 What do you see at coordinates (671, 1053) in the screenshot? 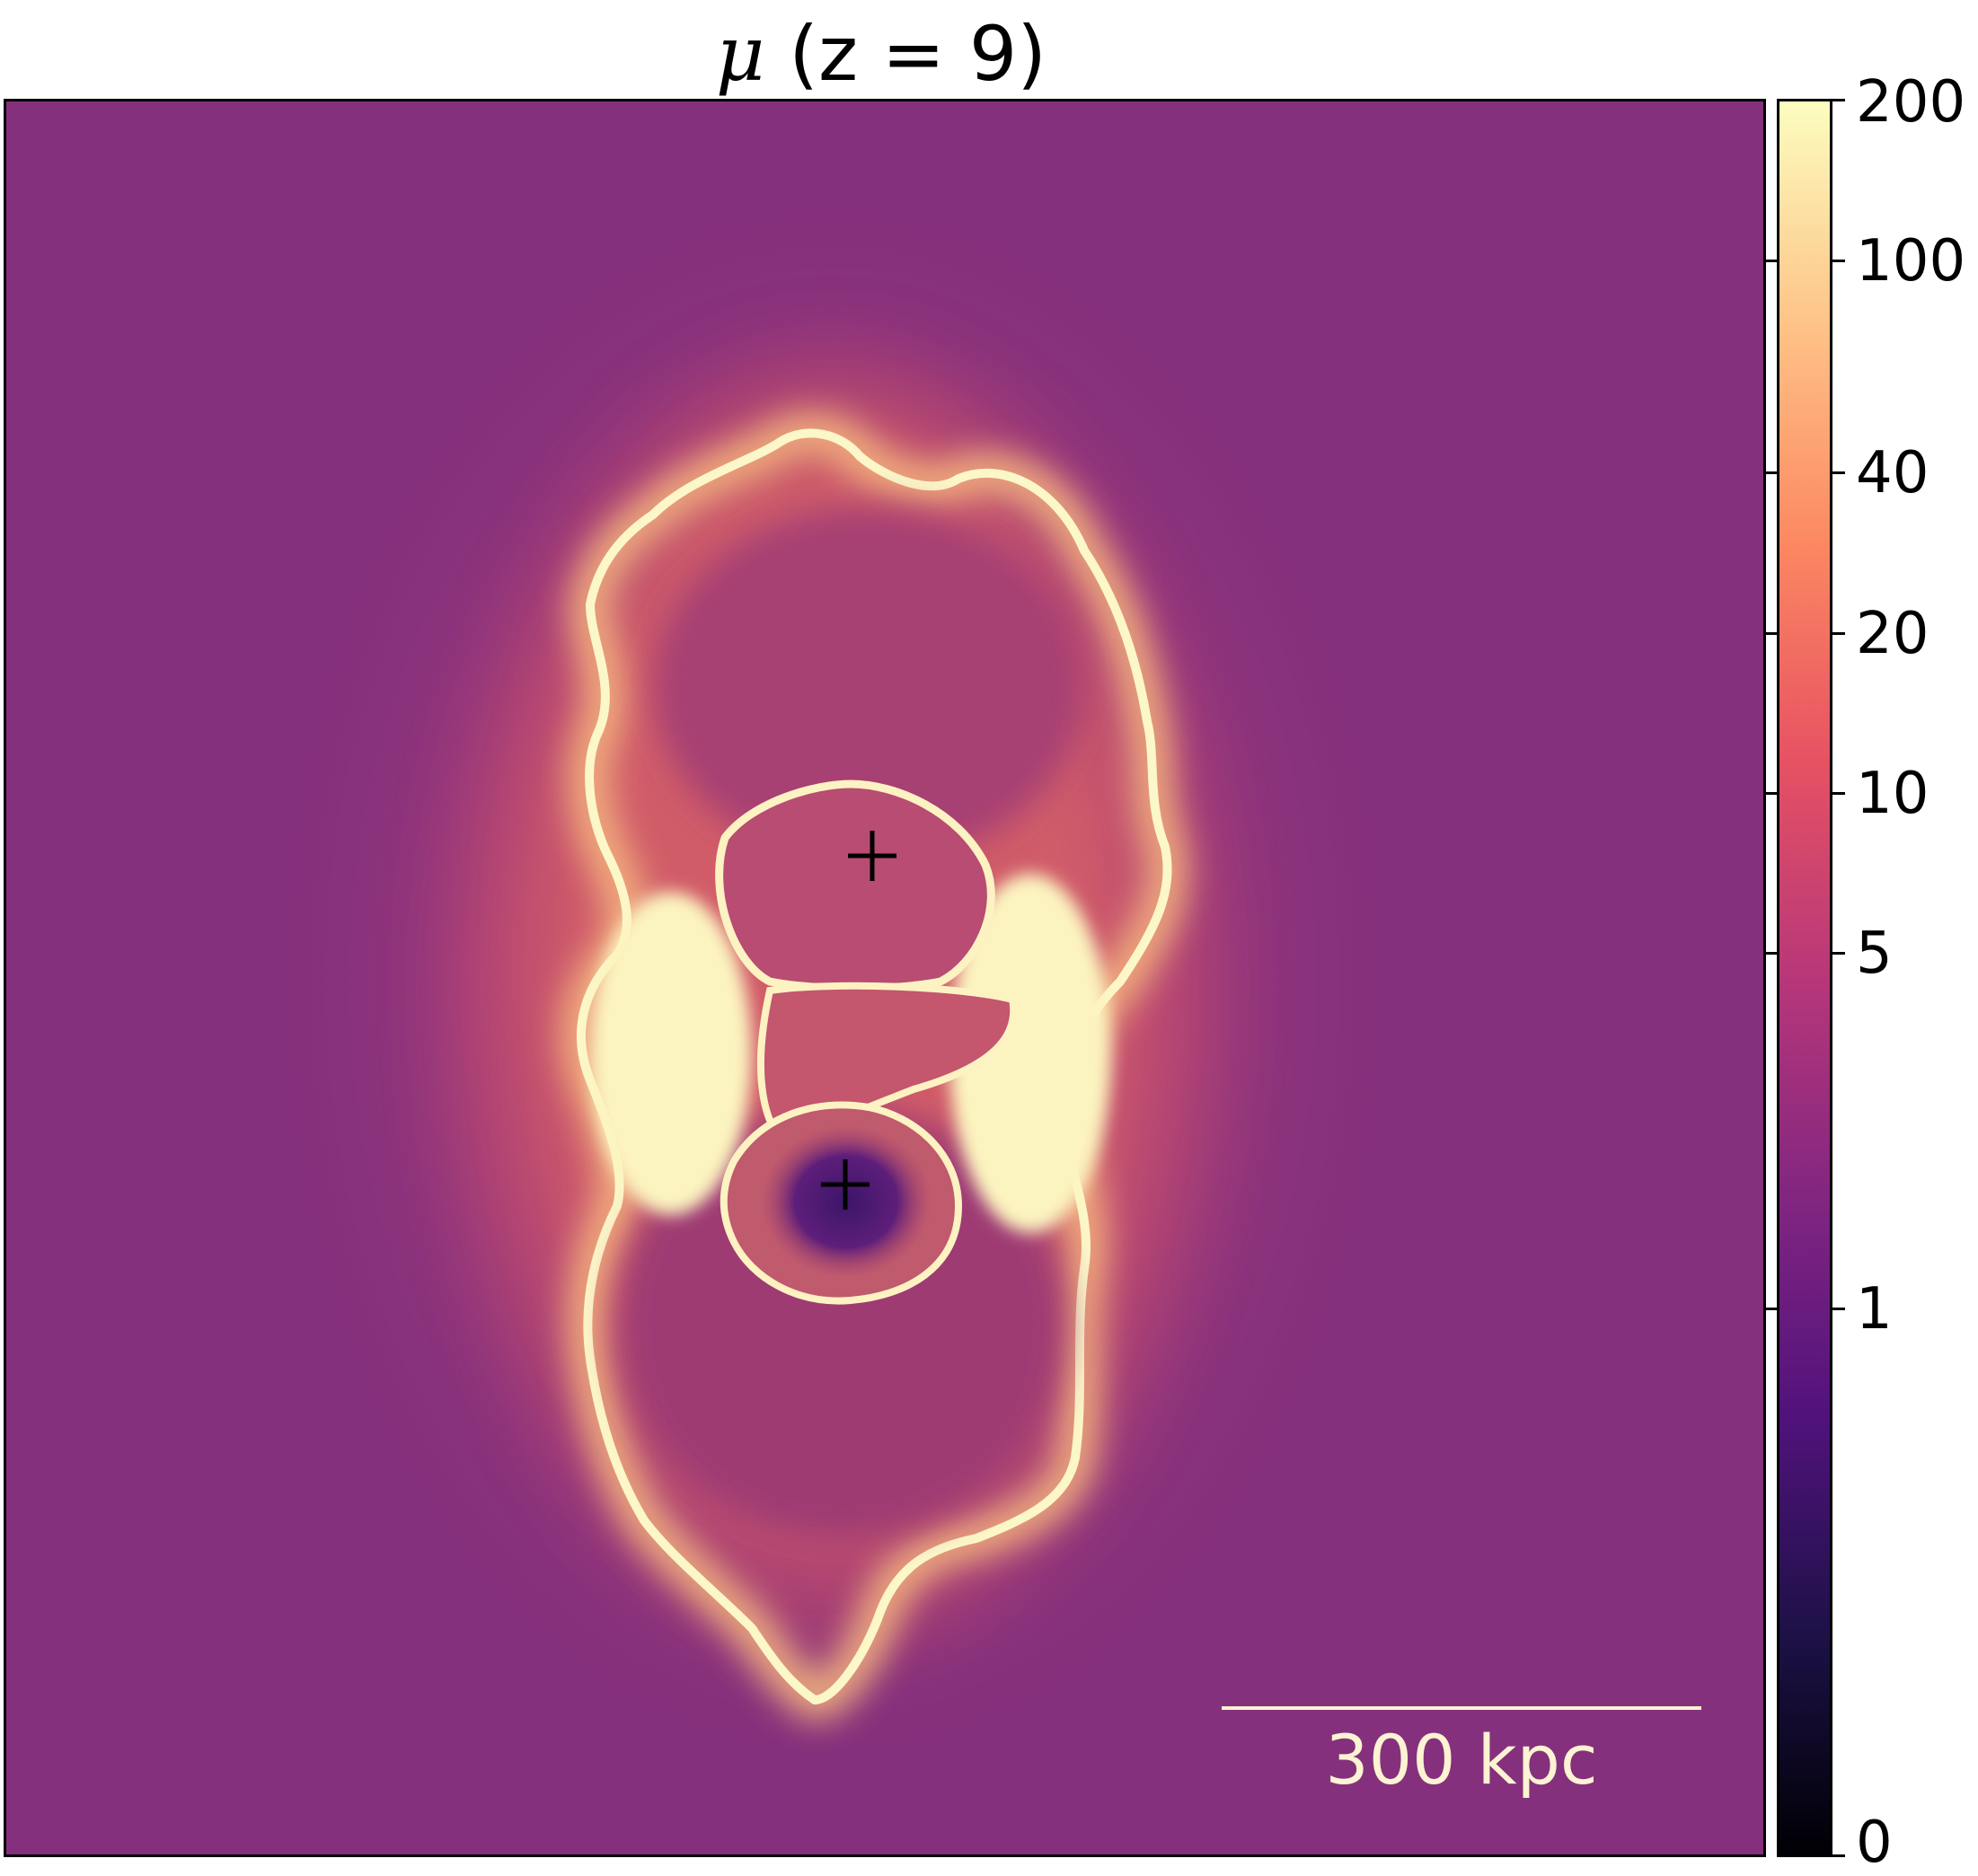
I see `left-bright-arm` at bounding box center [671, 1053].